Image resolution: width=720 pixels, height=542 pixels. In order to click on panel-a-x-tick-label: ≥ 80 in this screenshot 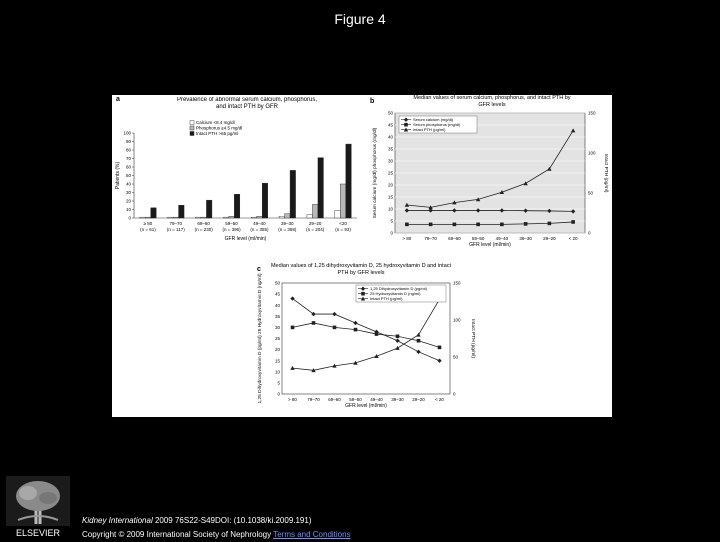, I will do `click(148, 223)`.